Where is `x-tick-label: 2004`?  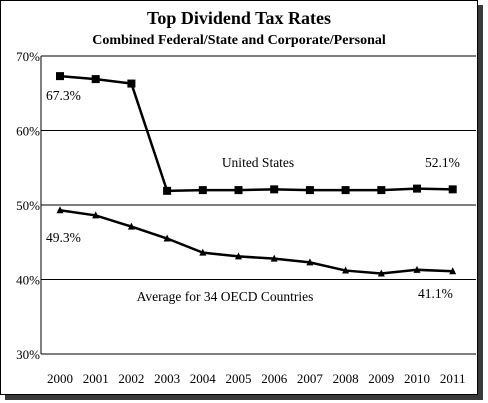 x-tick-label: 2004 is located at coordinates (203, 378).